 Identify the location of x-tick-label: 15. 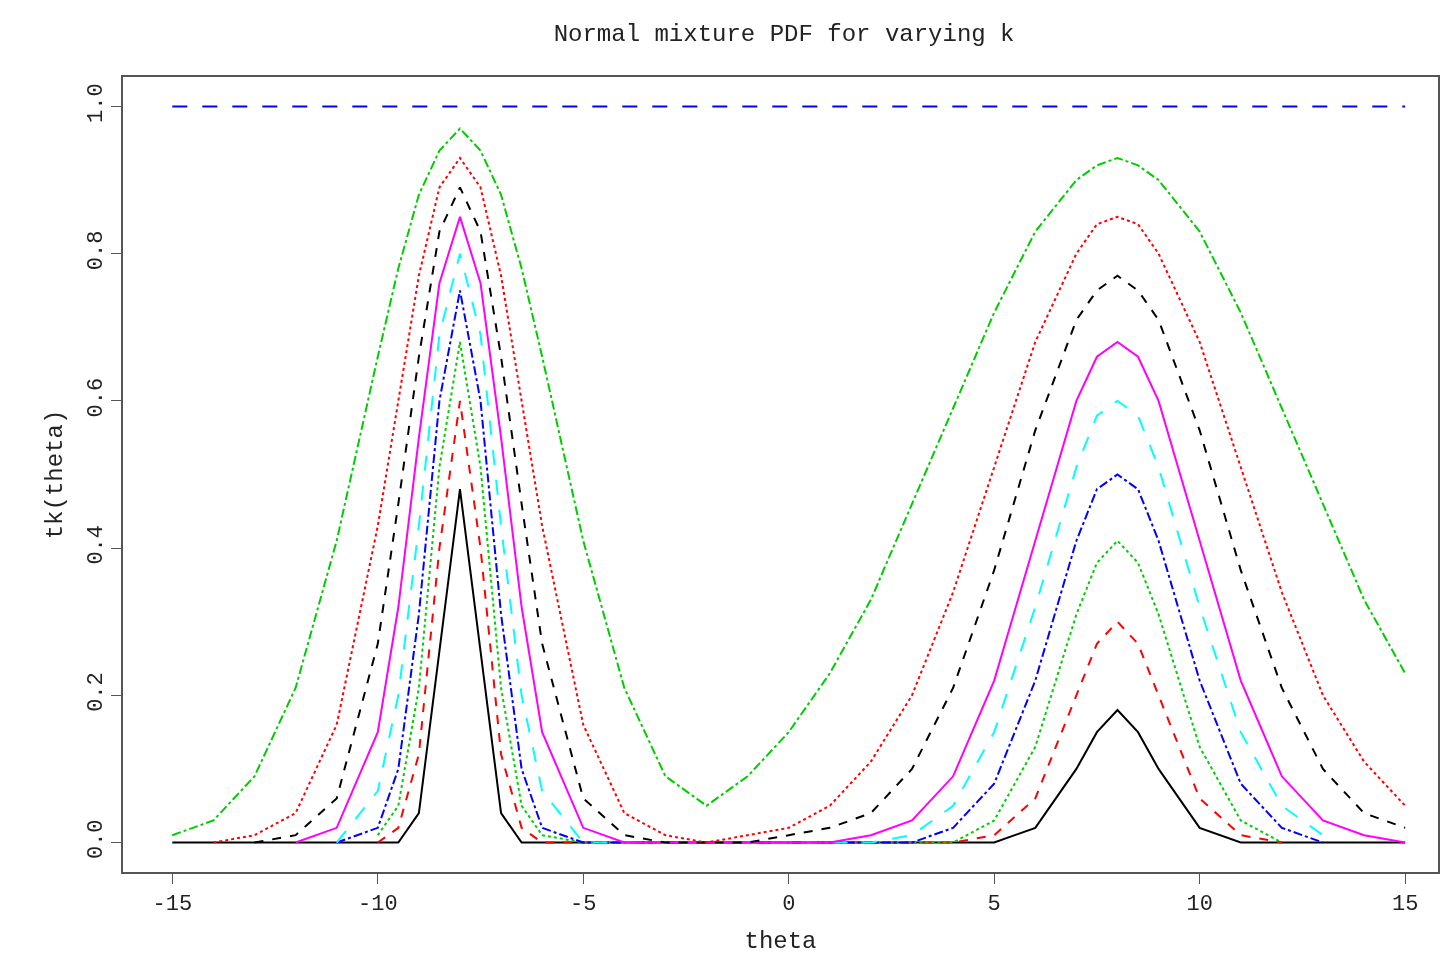
(1405, 905).